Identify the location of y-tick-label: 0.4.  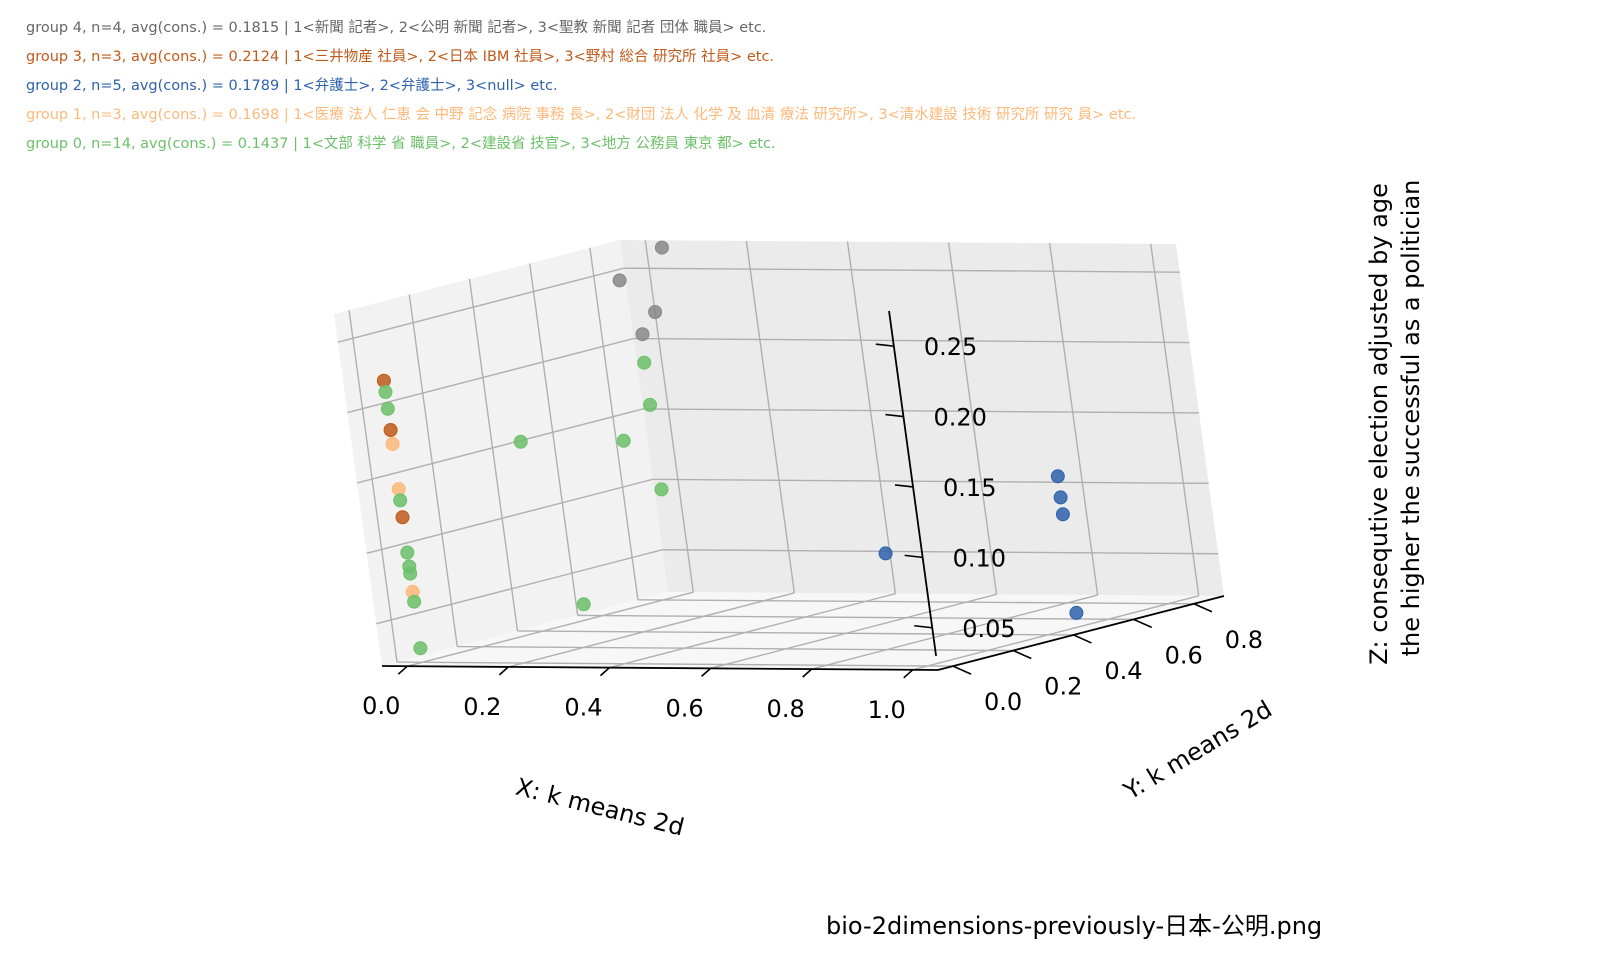
(1123, 671).